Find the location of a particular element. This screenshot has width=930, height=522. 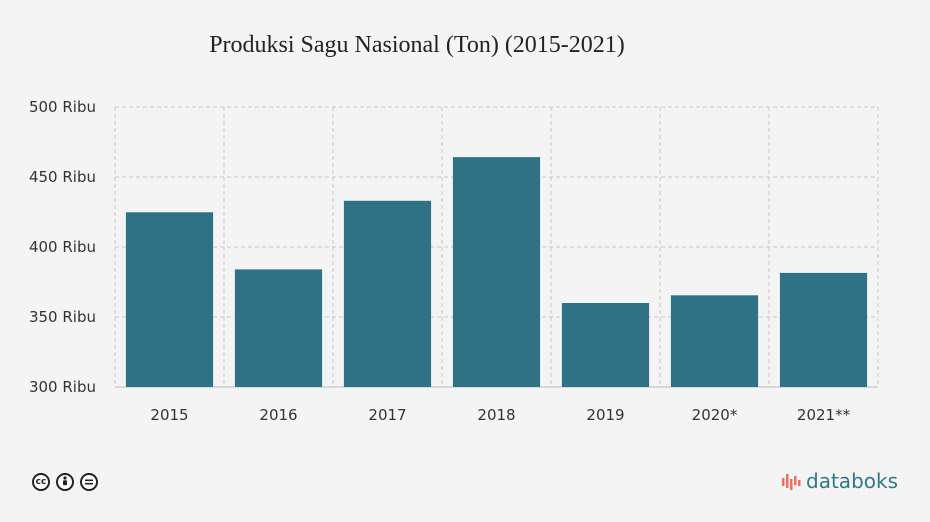

x-tick-label: 2021** is located at coordinates (824, 415).